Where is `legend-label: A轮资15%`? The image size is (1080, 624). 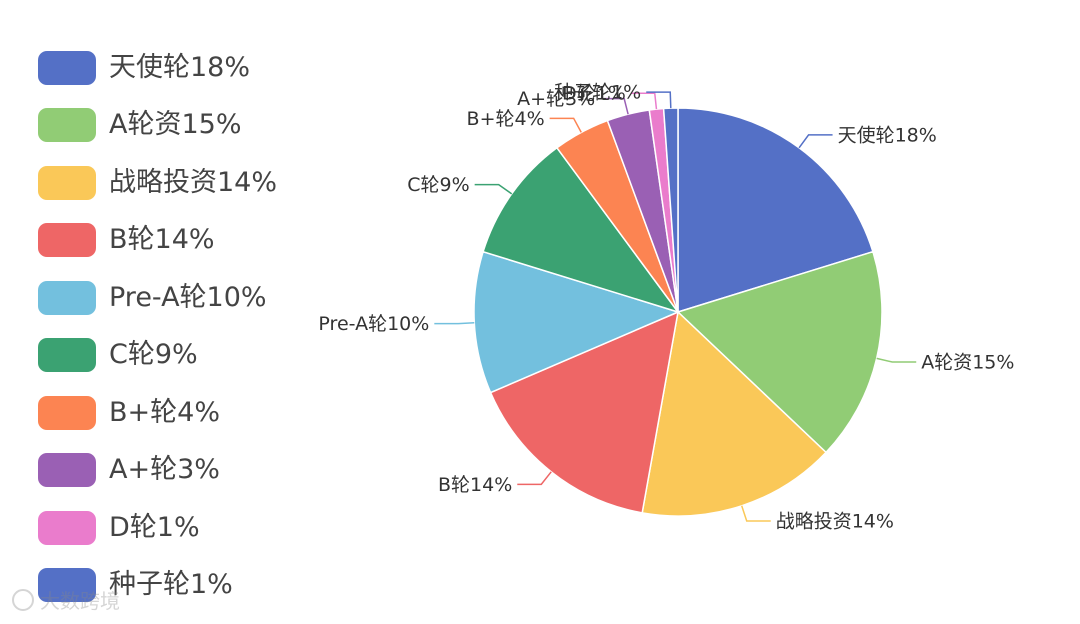
legend-label: A轮资15% is located at coordinates (175, 125).